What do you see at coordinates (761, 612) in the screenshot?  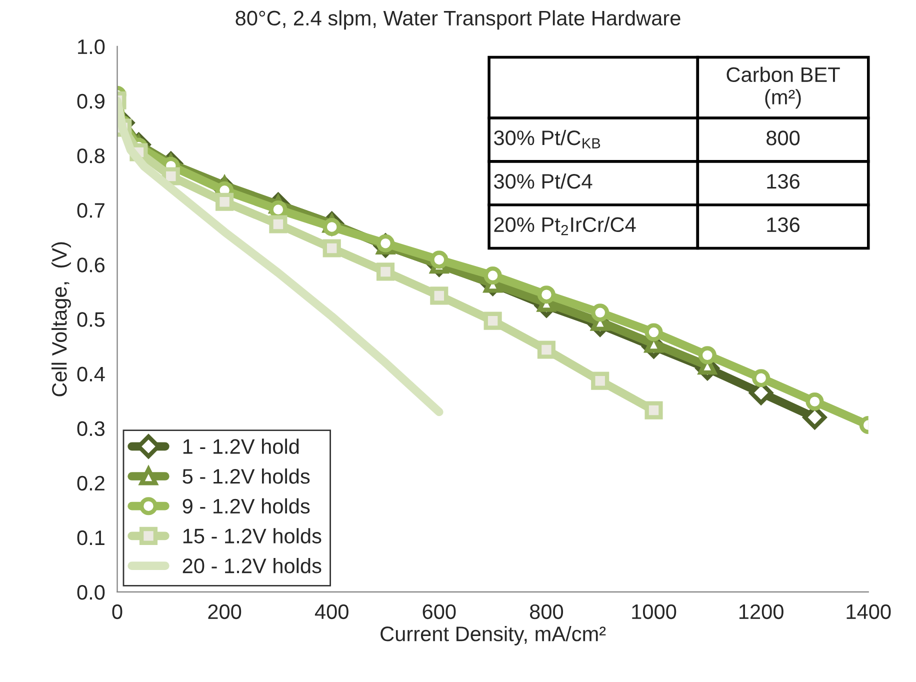 I see `x-tick-label: 1200` at bounding box center [761, 612].